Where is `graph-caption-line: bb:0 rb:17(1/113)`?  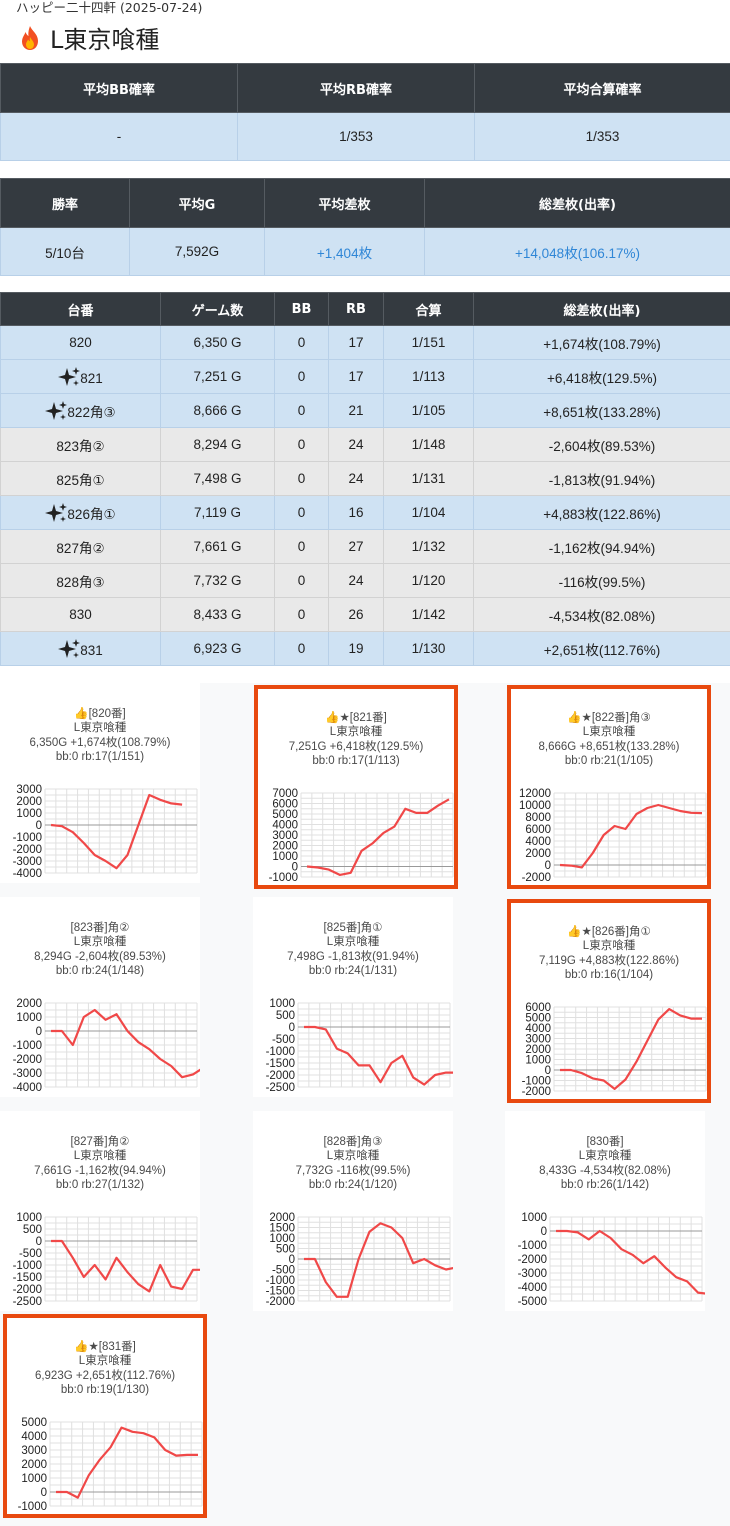
graph-caption-line: bb:0 rb:17(1/113) is located at coordinates (356, 760).